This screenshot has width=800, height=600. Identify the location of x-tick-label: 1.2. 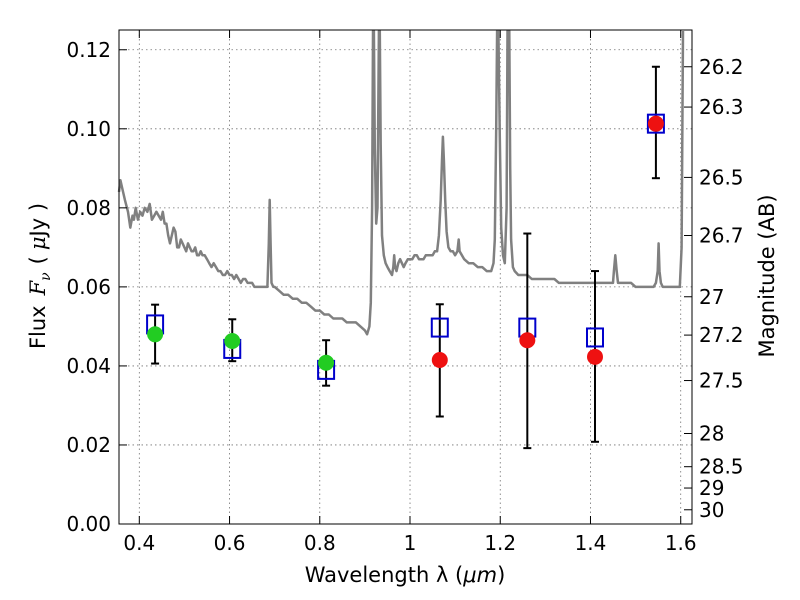
(500, 543).